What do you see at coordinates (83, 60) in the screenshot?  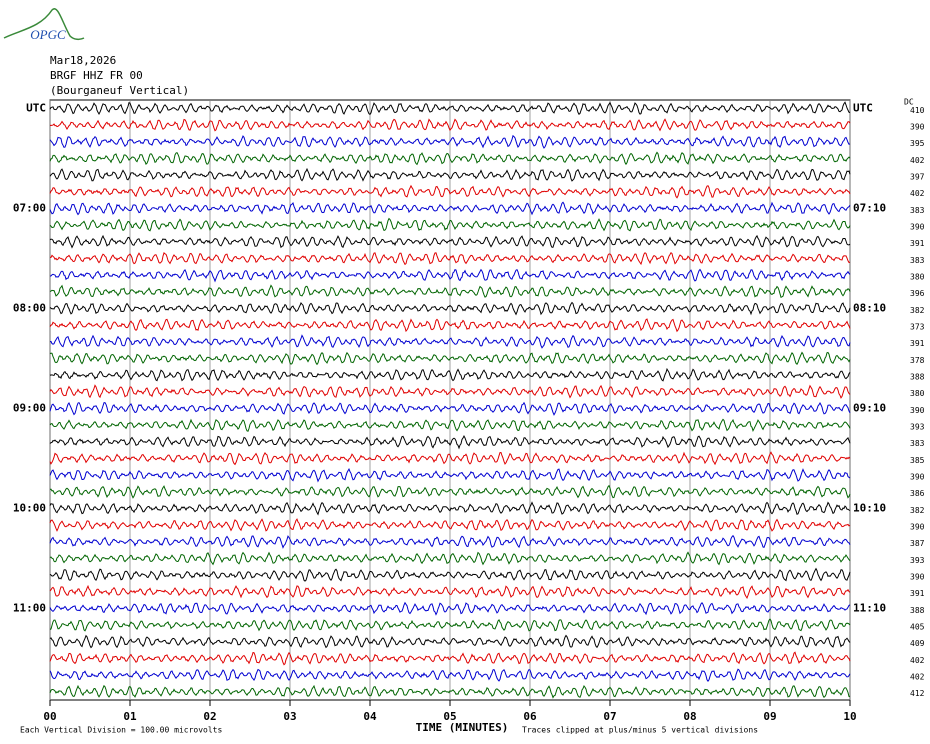 I see `title-line: Mar18,2026` at bounding box center [83, 60].